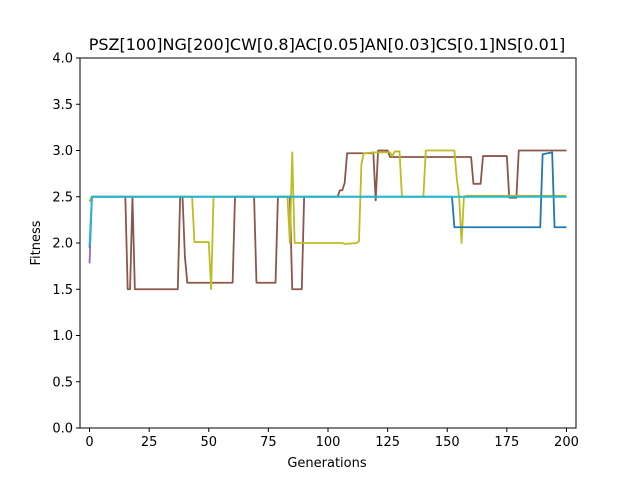  What do you see at coordinates (62, 151) in the screenshot?
I see `y-tick-label: 3.0` at bounding box center [62, 151].